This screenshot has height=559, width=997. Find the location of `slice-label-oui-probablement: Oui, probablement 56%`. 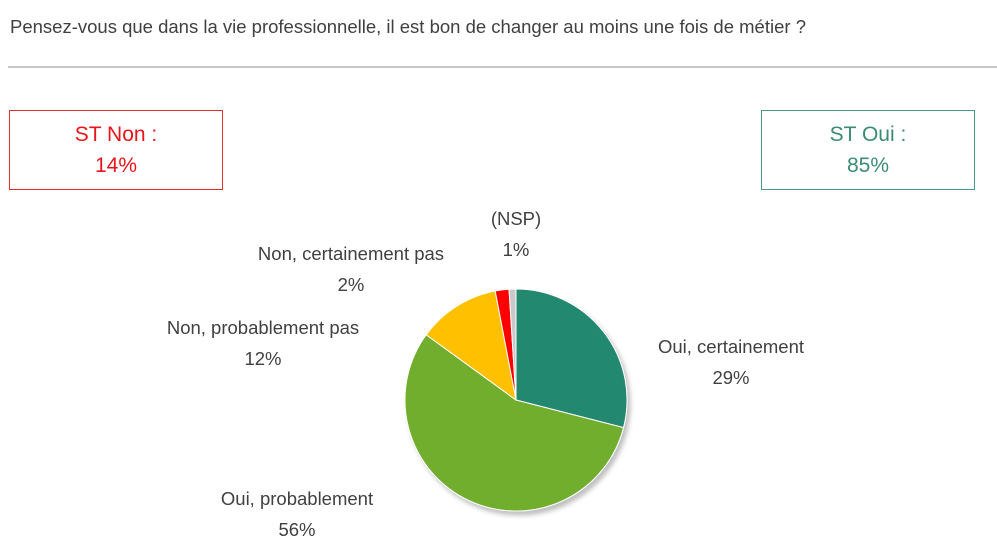

slice-label-oui-probablement: Oui, probablement 56% is located at coordinates (297, 514).